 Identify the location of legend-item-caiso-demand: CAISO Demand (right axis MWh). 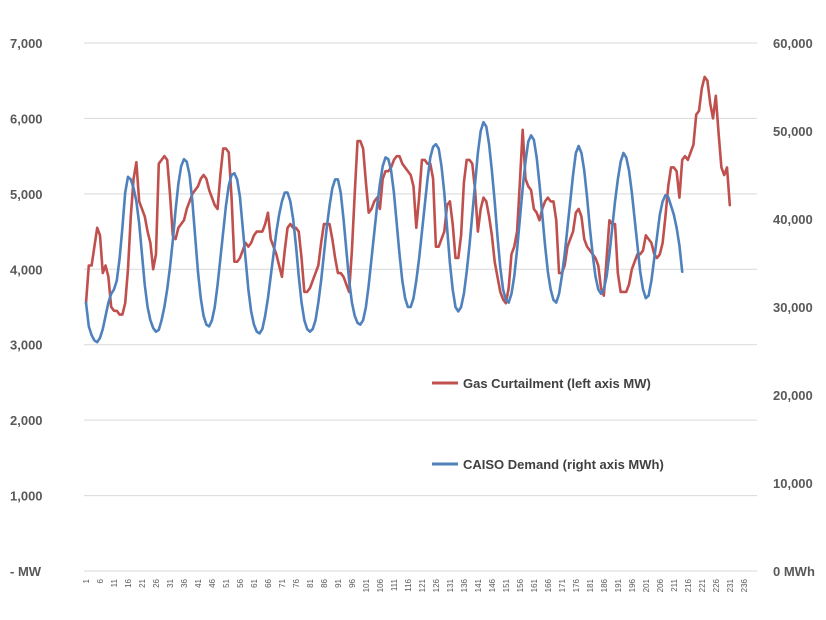
(548, 464).